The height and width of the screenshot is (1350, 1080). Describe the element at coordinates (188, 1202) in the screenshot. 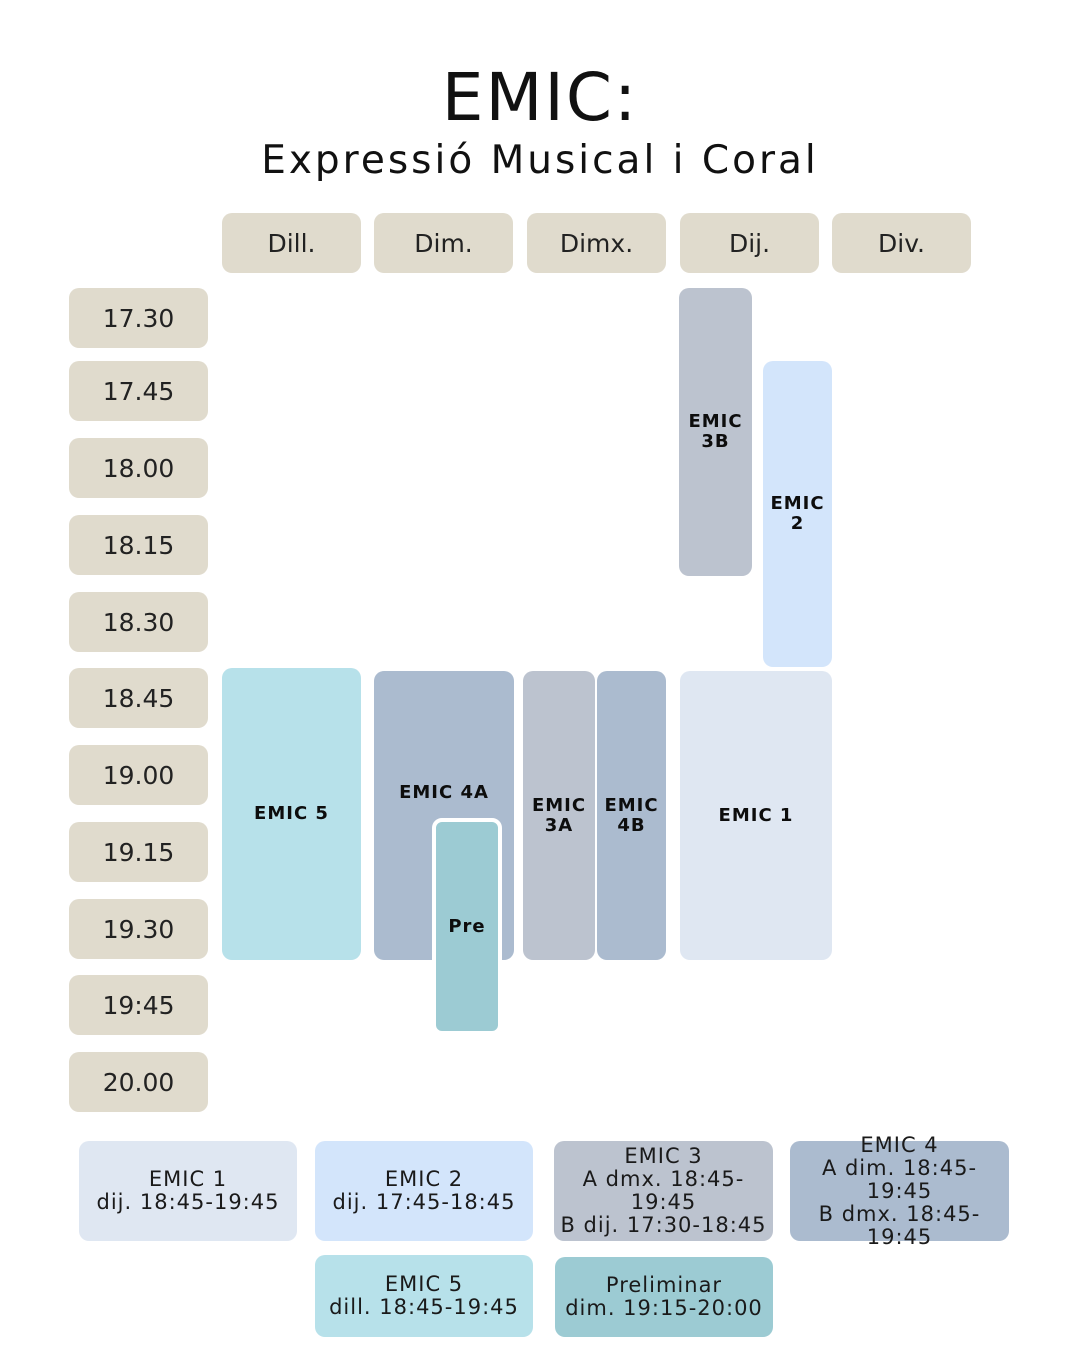

I see `legend-schedule: dij. 18:45-19:45` at that location.